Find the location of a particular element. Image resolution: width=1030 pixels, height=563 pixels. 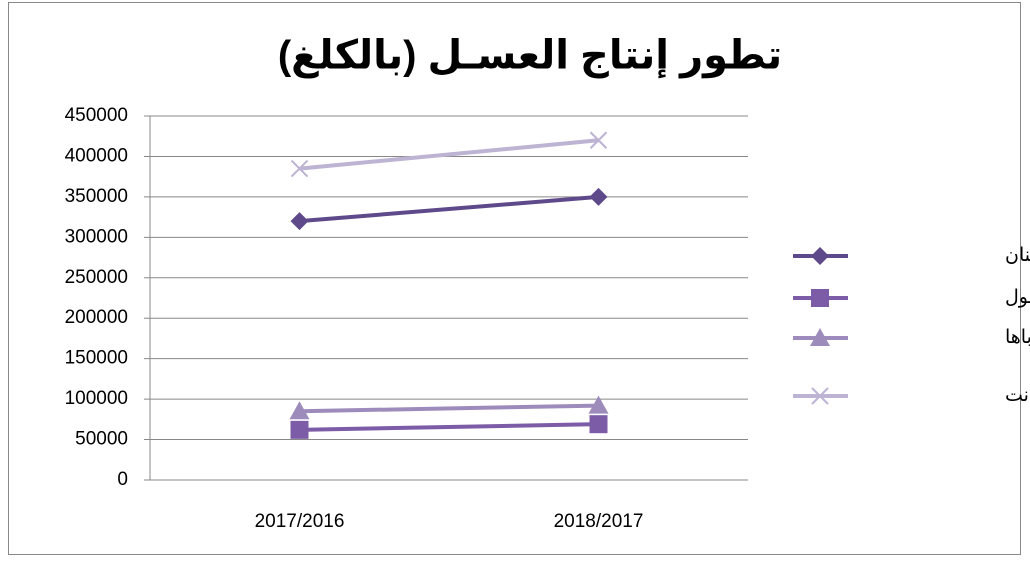

x-tick-label: 2018/2017 is located at coordinates (599, 521).